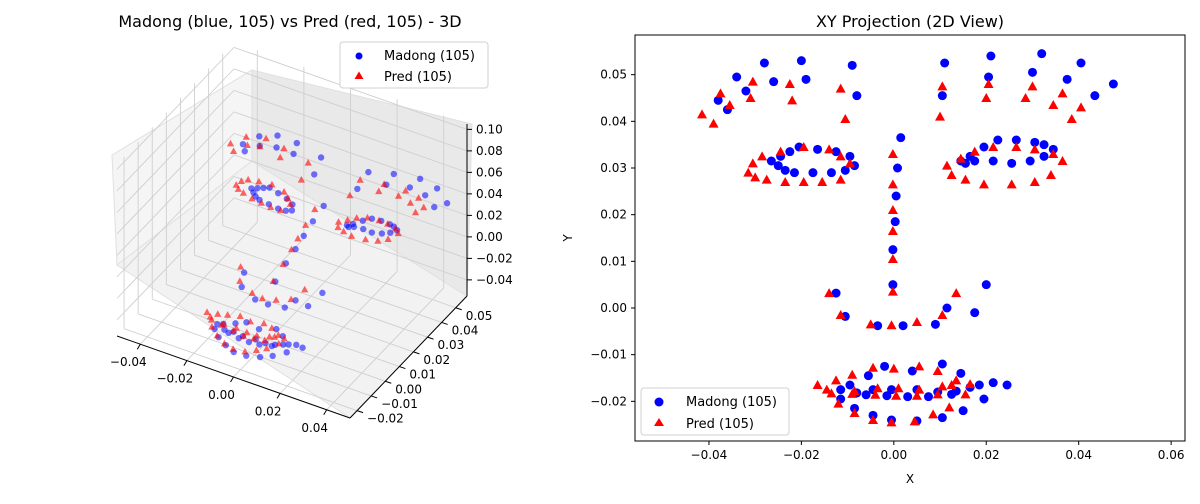 The width and height of the screenshot is (1200, 504). I want to click on x3d-tick-mark, so click(138, 346).